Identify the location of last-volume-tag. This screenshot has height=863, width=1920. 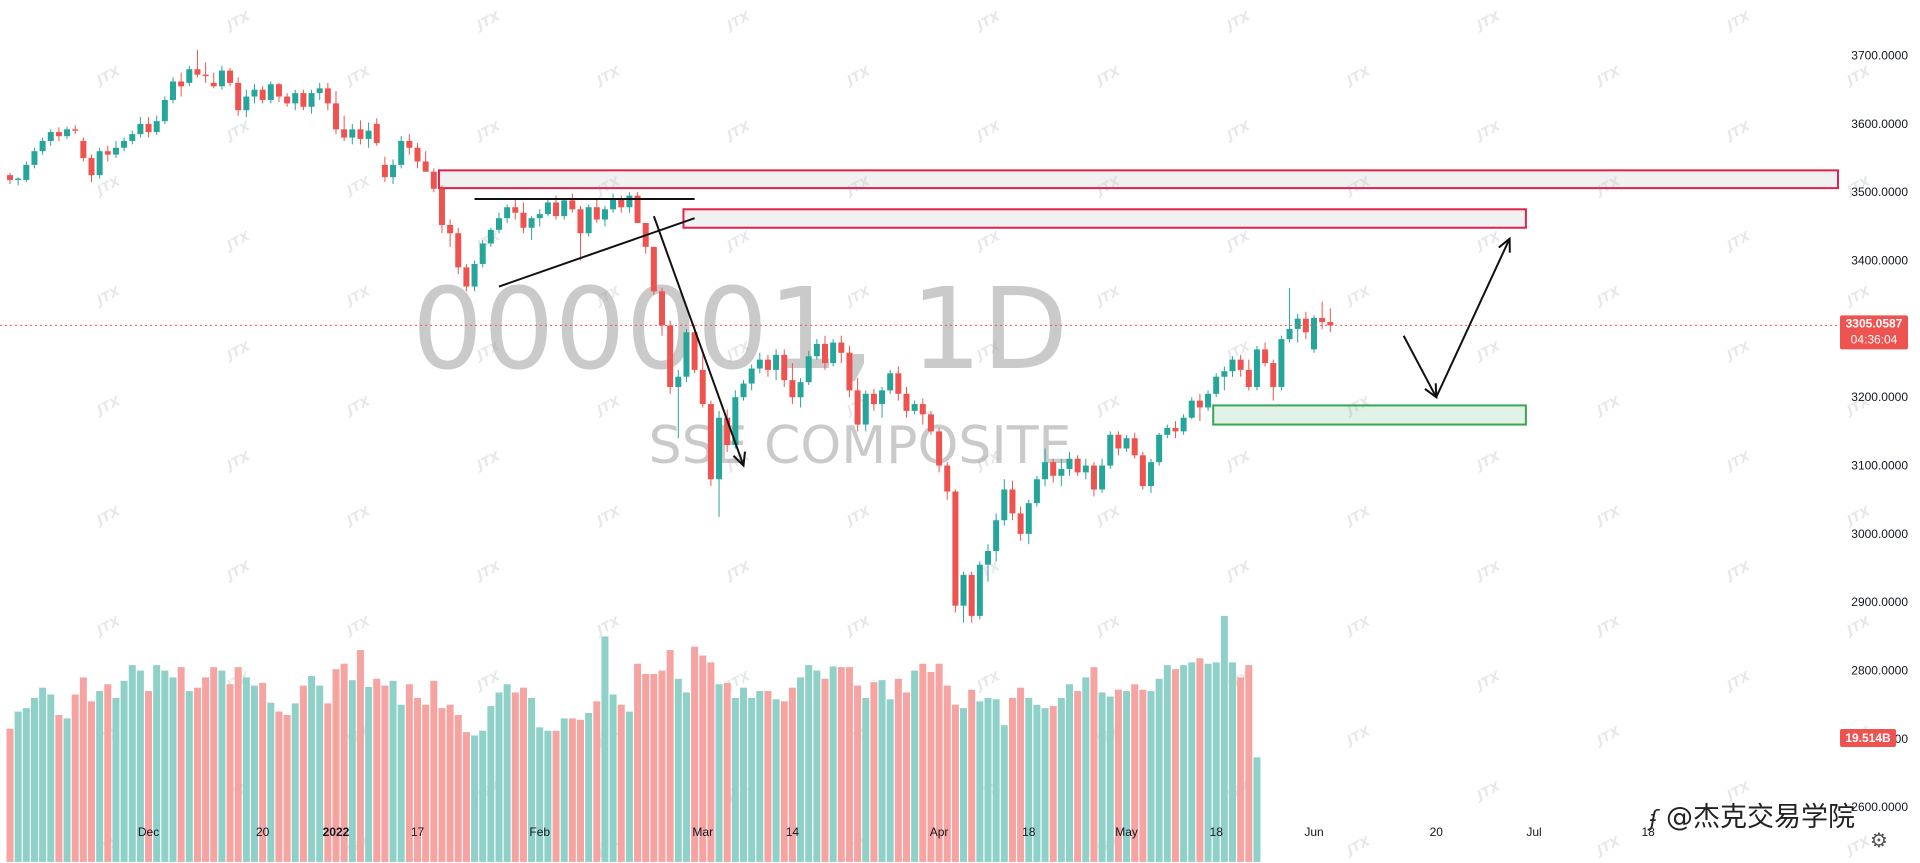
(1868, 738).